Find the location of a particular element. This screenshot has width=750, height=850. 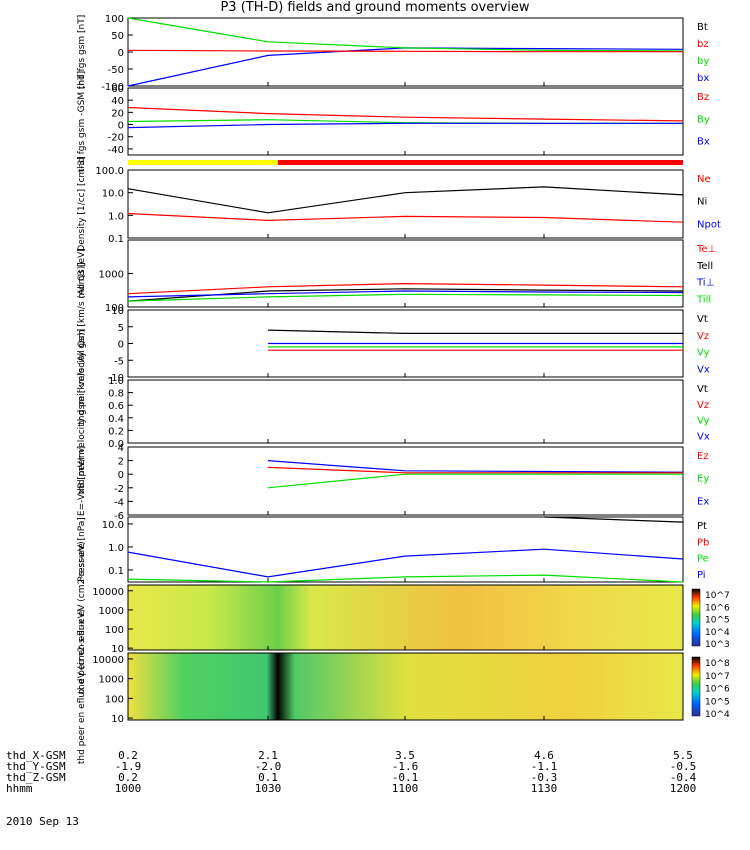

series-line-Ey is located at coordinates (475, 481).